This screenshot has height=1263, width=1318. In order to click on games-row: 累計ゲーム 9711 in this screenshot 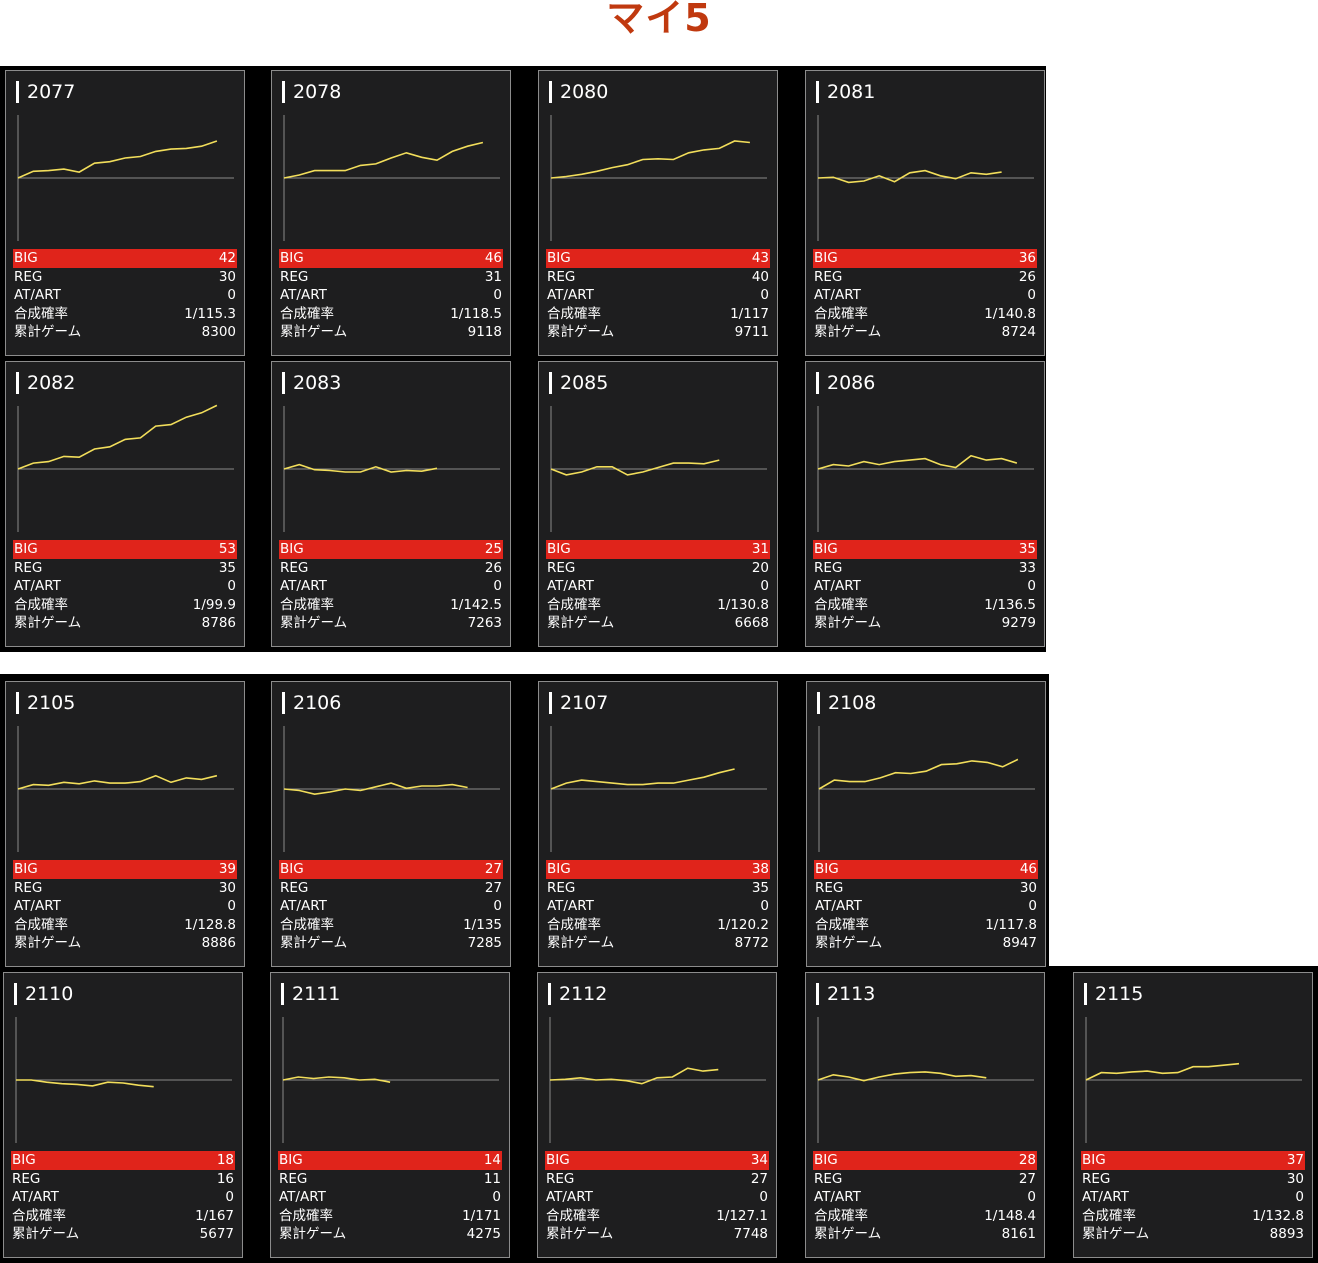, I will do `click(658, 332)`.